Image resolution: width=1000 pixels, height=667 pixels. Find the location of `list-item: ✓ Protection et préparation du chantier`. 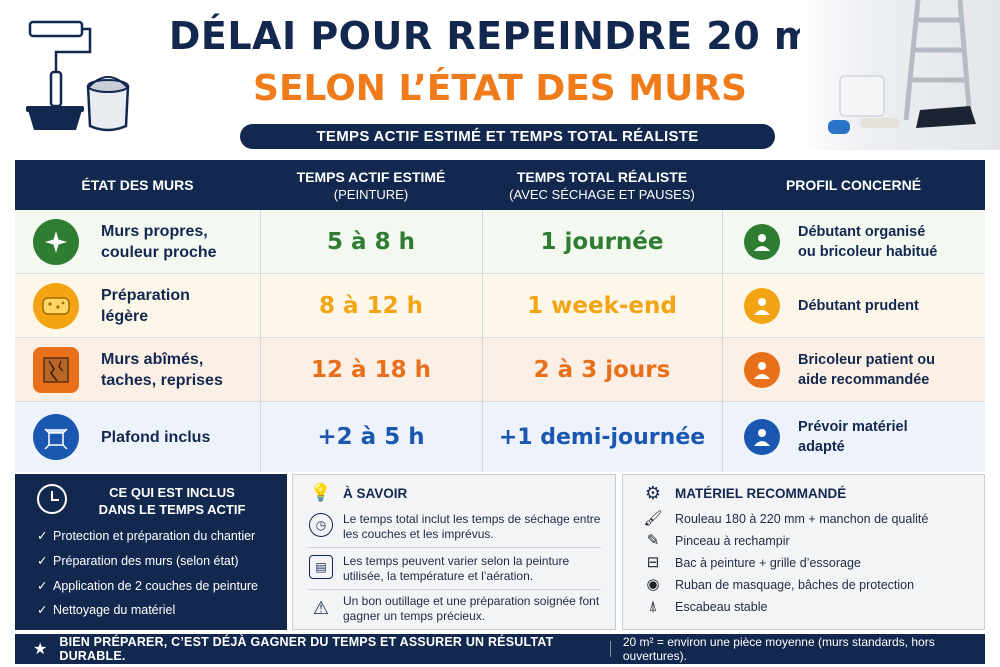

list-item: ✓ Protection et préparation du chantier is located at coordinates (146, 535).